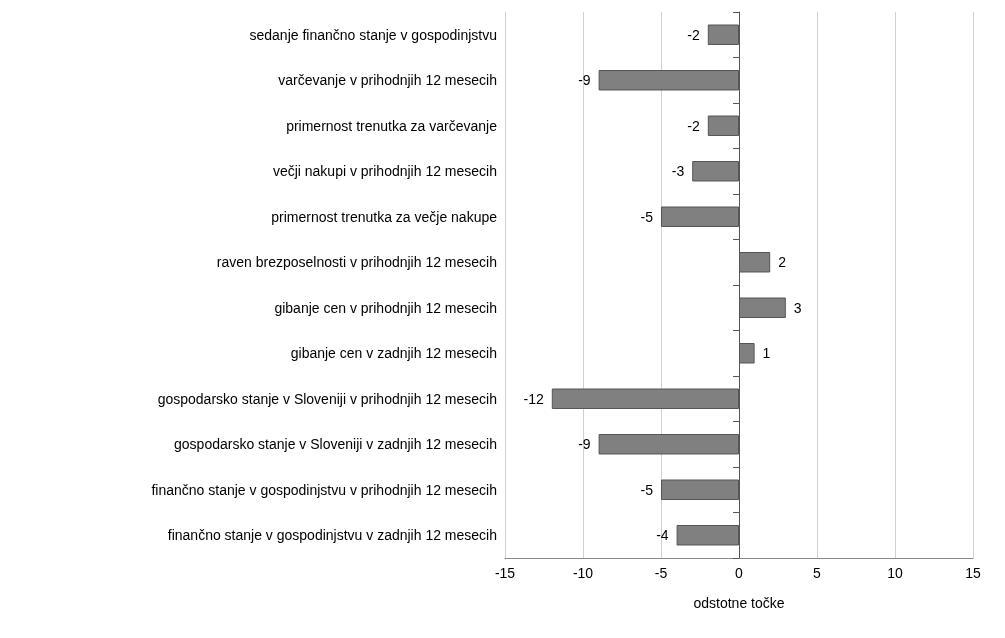 The width and height of the screenshot is (1005, 638). I want to click on data-label: 1, so click(766, 353).